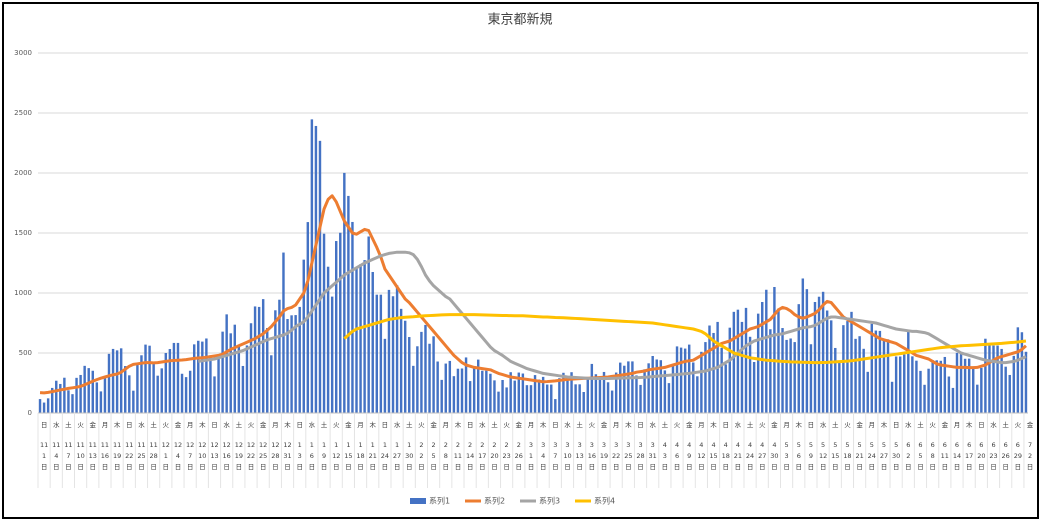 Image resolution: width=1041 pixels, height=521 pixels. I want to click on legend-swatch, so click(418, 501).